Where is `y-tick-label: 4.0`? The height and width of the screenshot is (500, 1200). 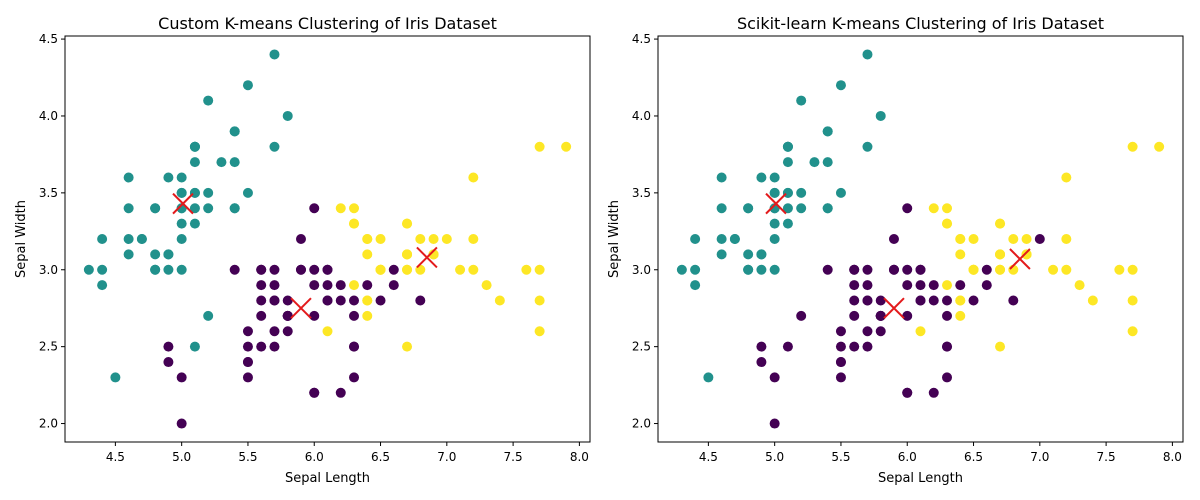
y-tick-label: 4.0 is located at coordinates (48, 116).